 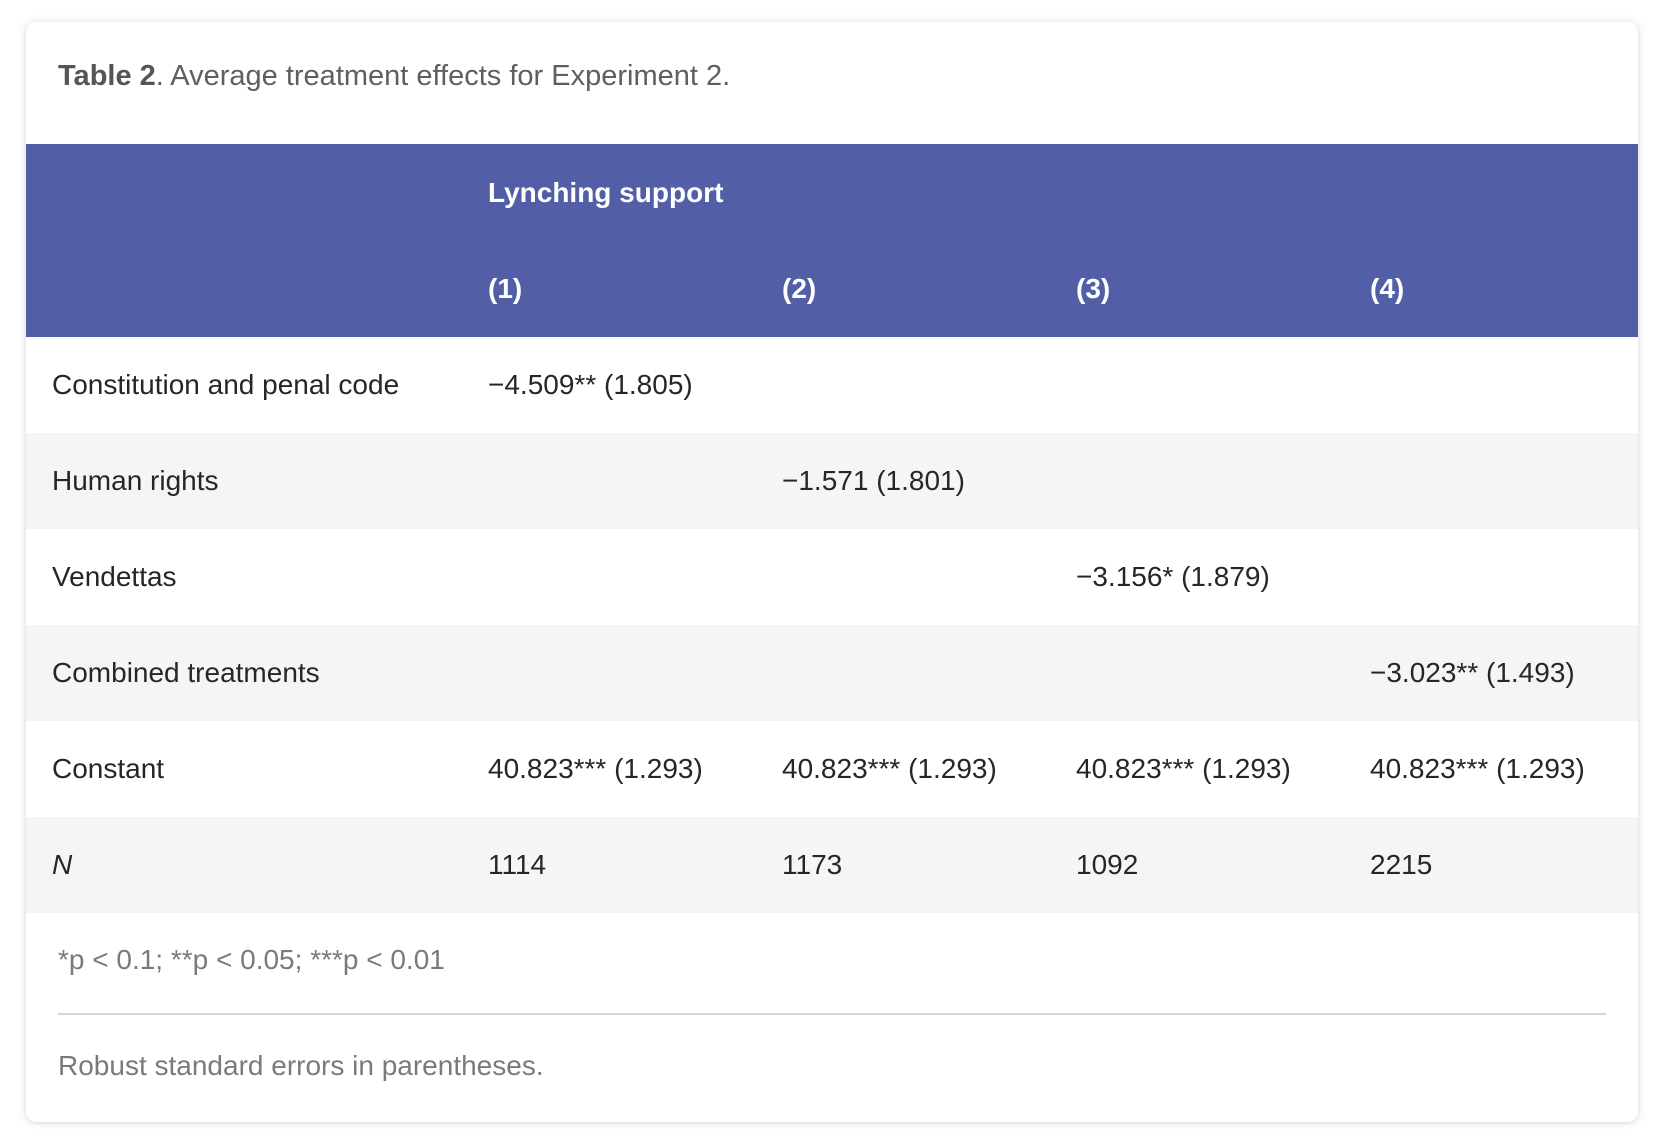 I want to click on row-label: Combined treatments, so click(x=245, y=673).